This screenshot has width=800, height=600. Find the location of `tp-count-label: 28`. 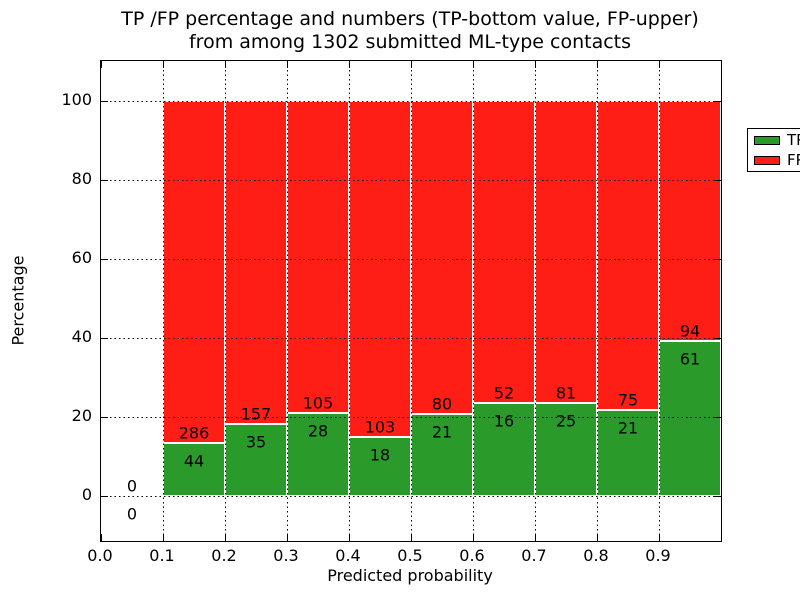

tp-count-label: 28 is located at coordinates (318, 431).